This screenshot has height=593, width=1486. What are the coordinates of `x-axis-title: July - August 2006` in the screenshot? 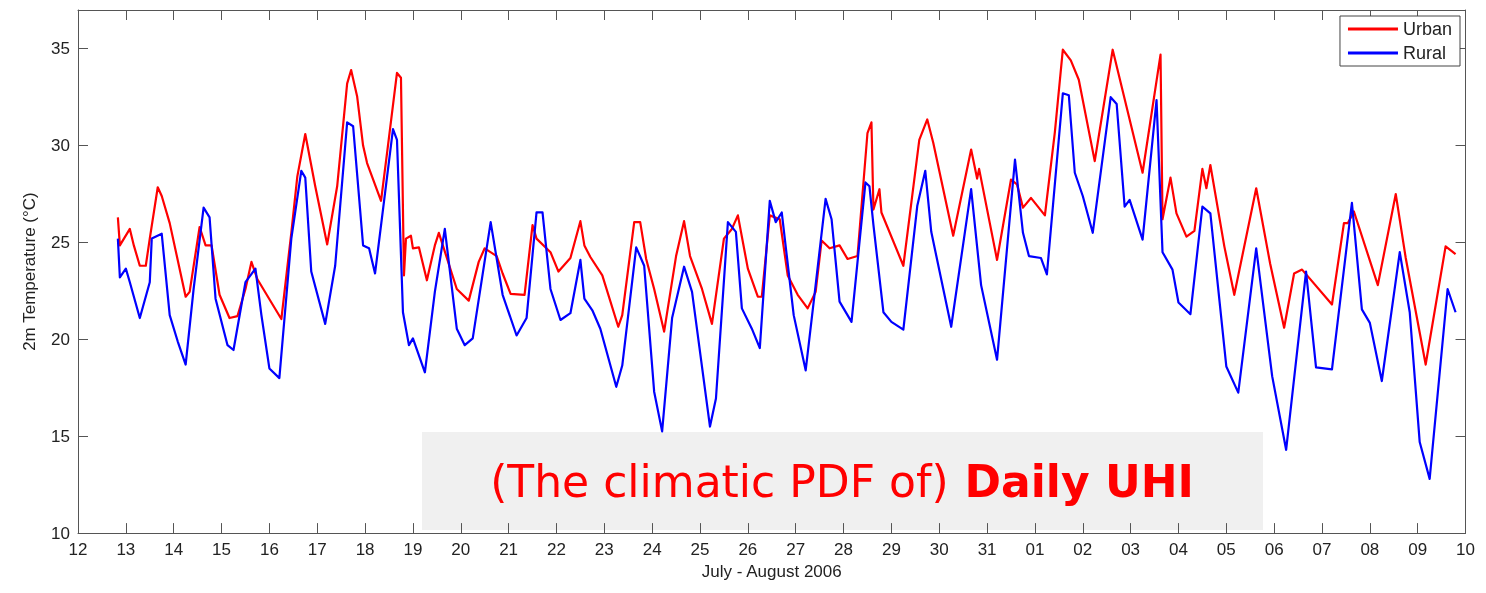 It's located at (771, 571).